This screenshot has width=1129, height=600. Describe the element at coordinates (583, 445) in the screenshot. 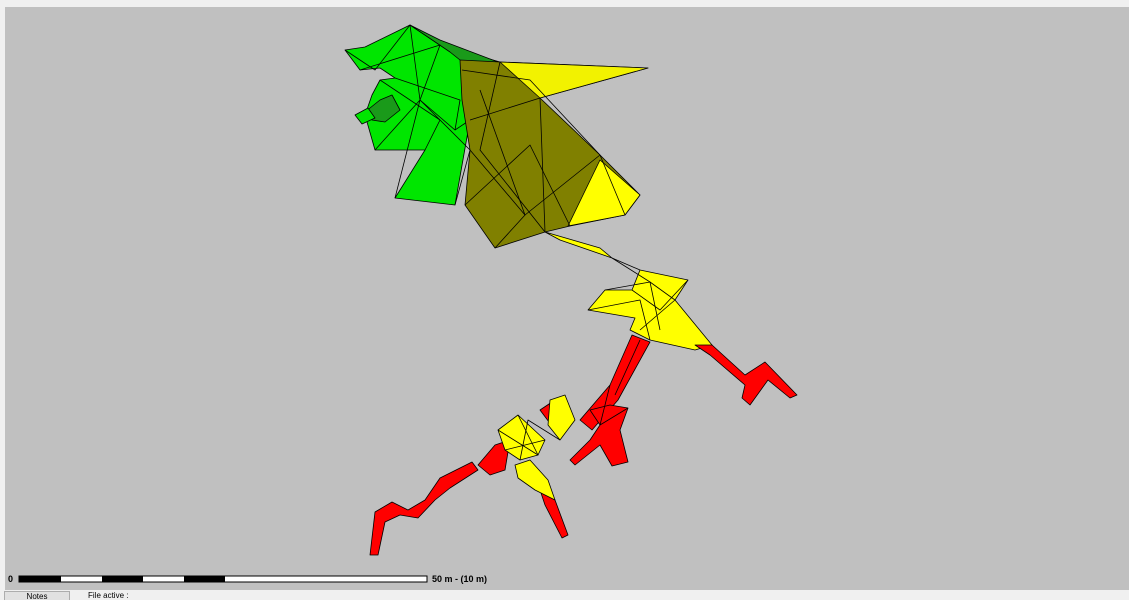

I see `red-passage-section` at that location.